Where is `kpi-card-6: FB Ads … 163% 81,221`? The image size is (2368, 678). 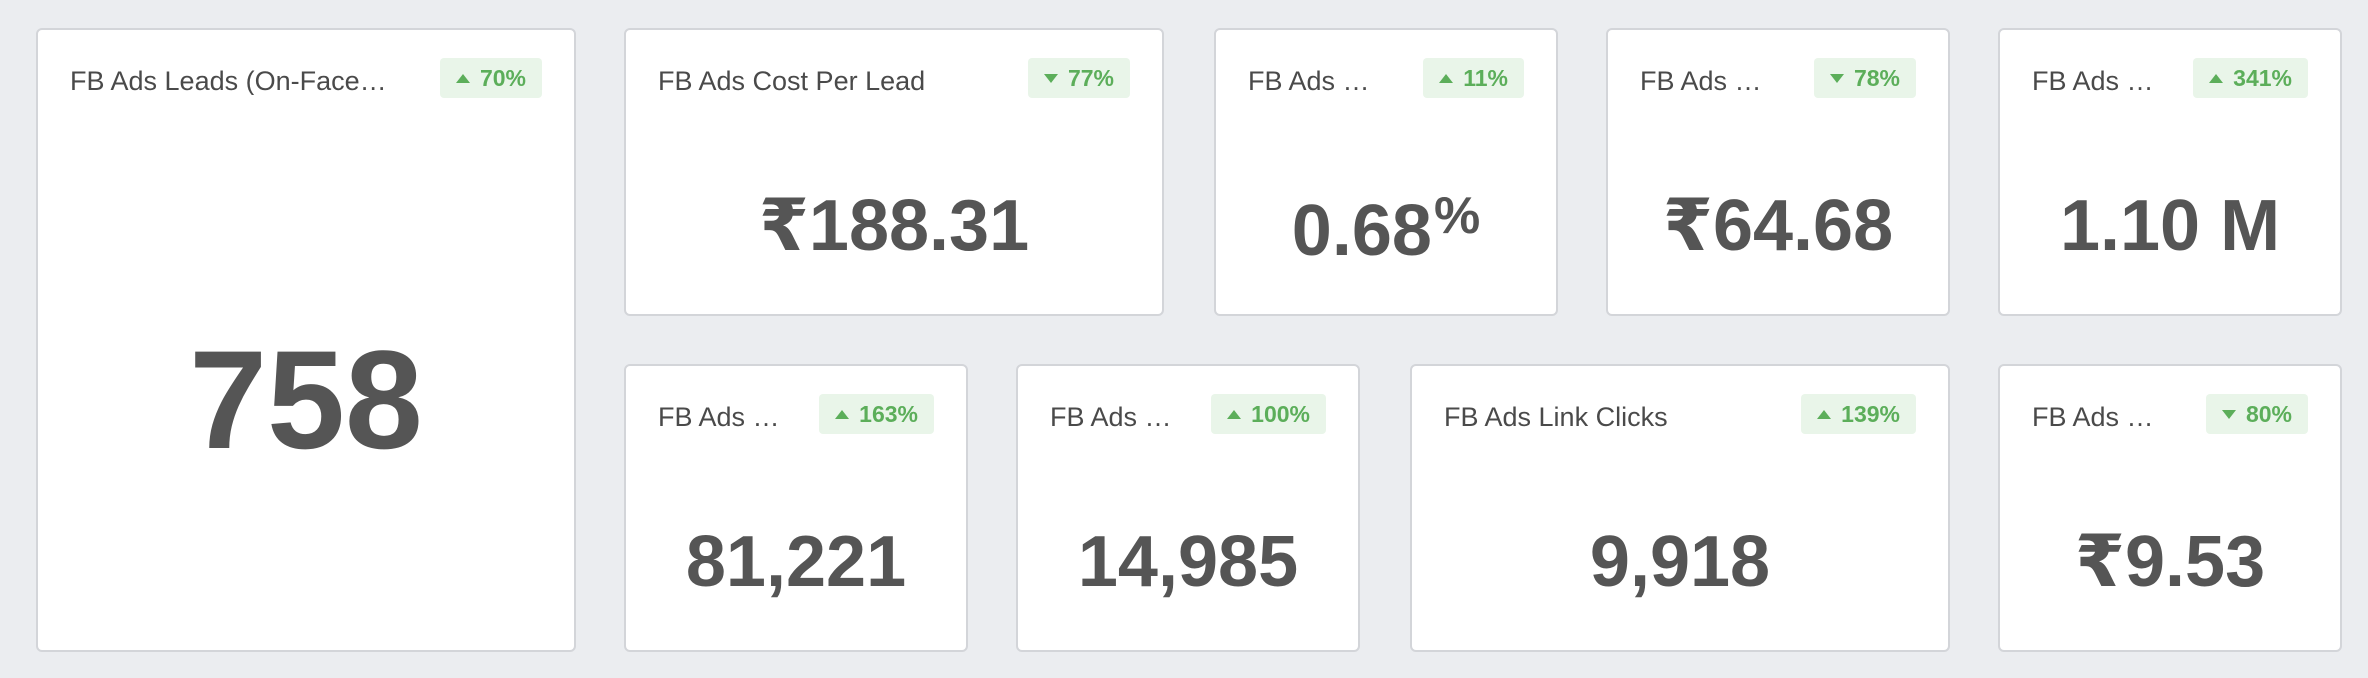
kpi-card-6: FB Ads … 163% 81,221 is located at coordinates (796, 508).